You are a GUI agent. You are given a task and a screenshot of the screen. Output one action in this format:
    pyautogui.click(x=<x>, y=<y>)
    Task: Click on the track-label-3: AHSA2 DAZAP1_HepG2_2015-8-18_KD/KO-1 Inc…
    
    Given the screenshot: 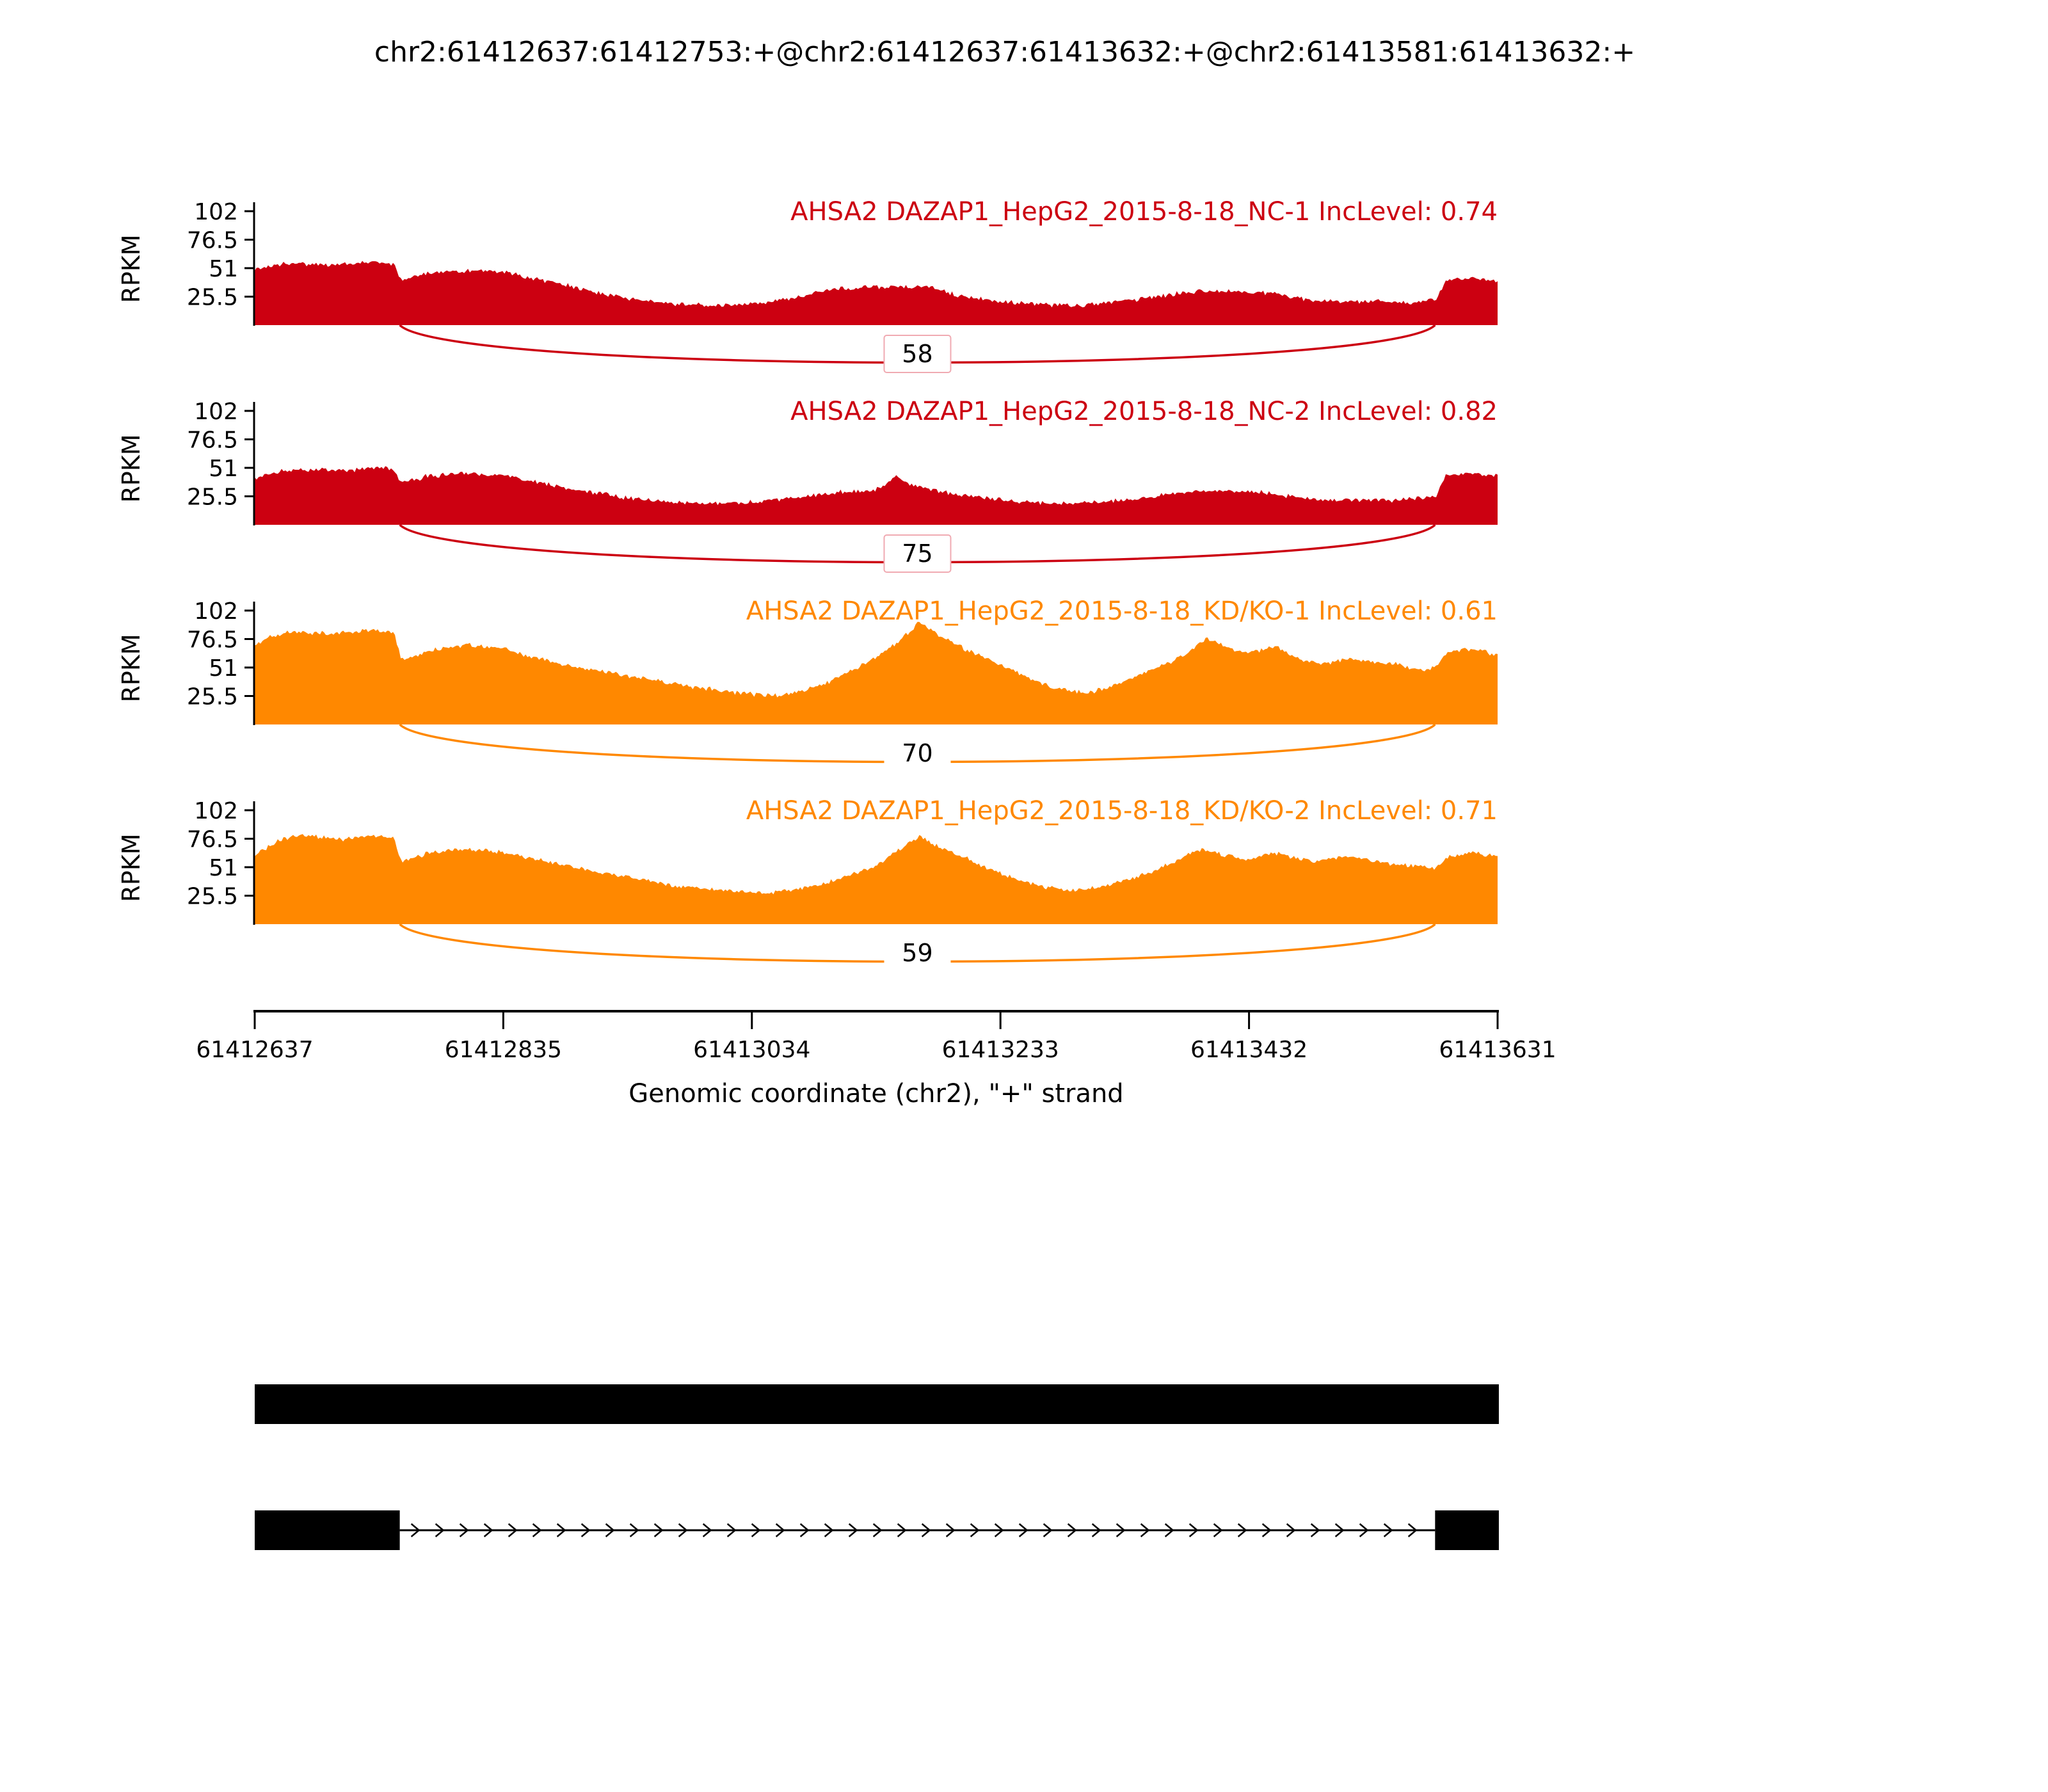 What is the action you would take?
    pyautogui.click(x=1122, y=611)
    